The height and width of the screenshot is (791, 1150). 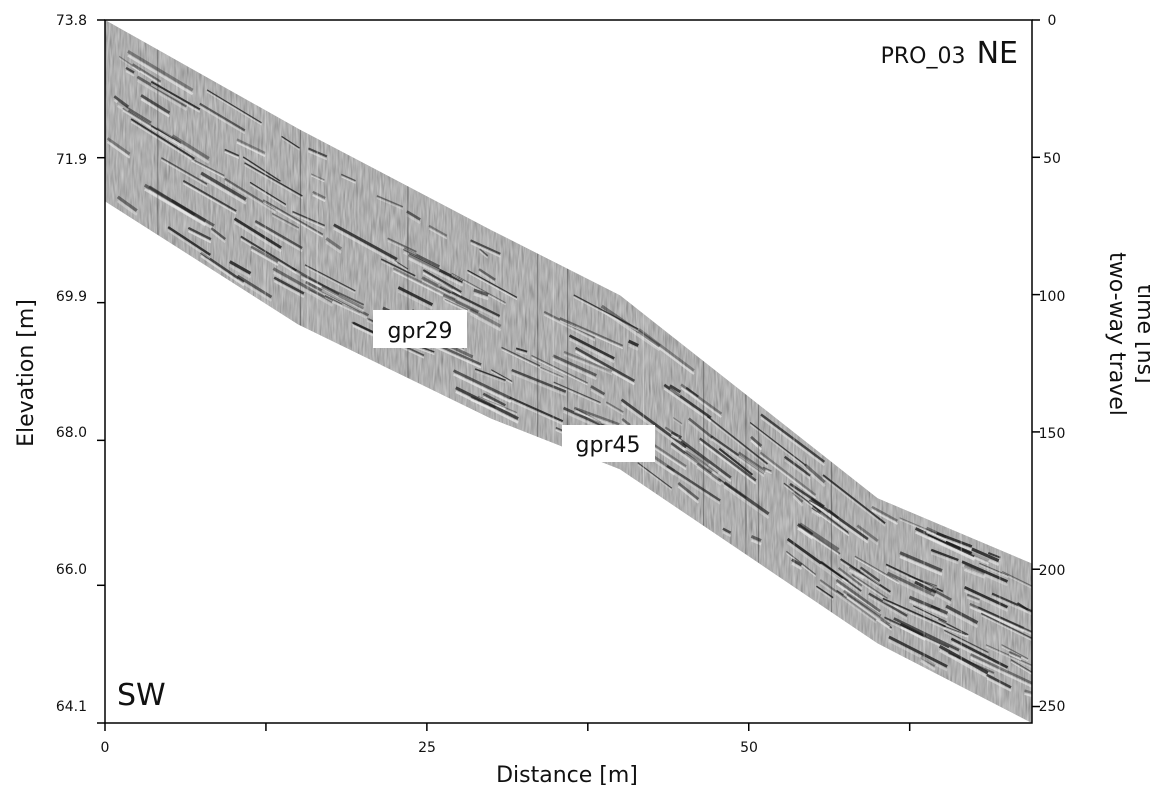 I want to click on annotation-gpr29: gpr29, so click(x=420, y=329).